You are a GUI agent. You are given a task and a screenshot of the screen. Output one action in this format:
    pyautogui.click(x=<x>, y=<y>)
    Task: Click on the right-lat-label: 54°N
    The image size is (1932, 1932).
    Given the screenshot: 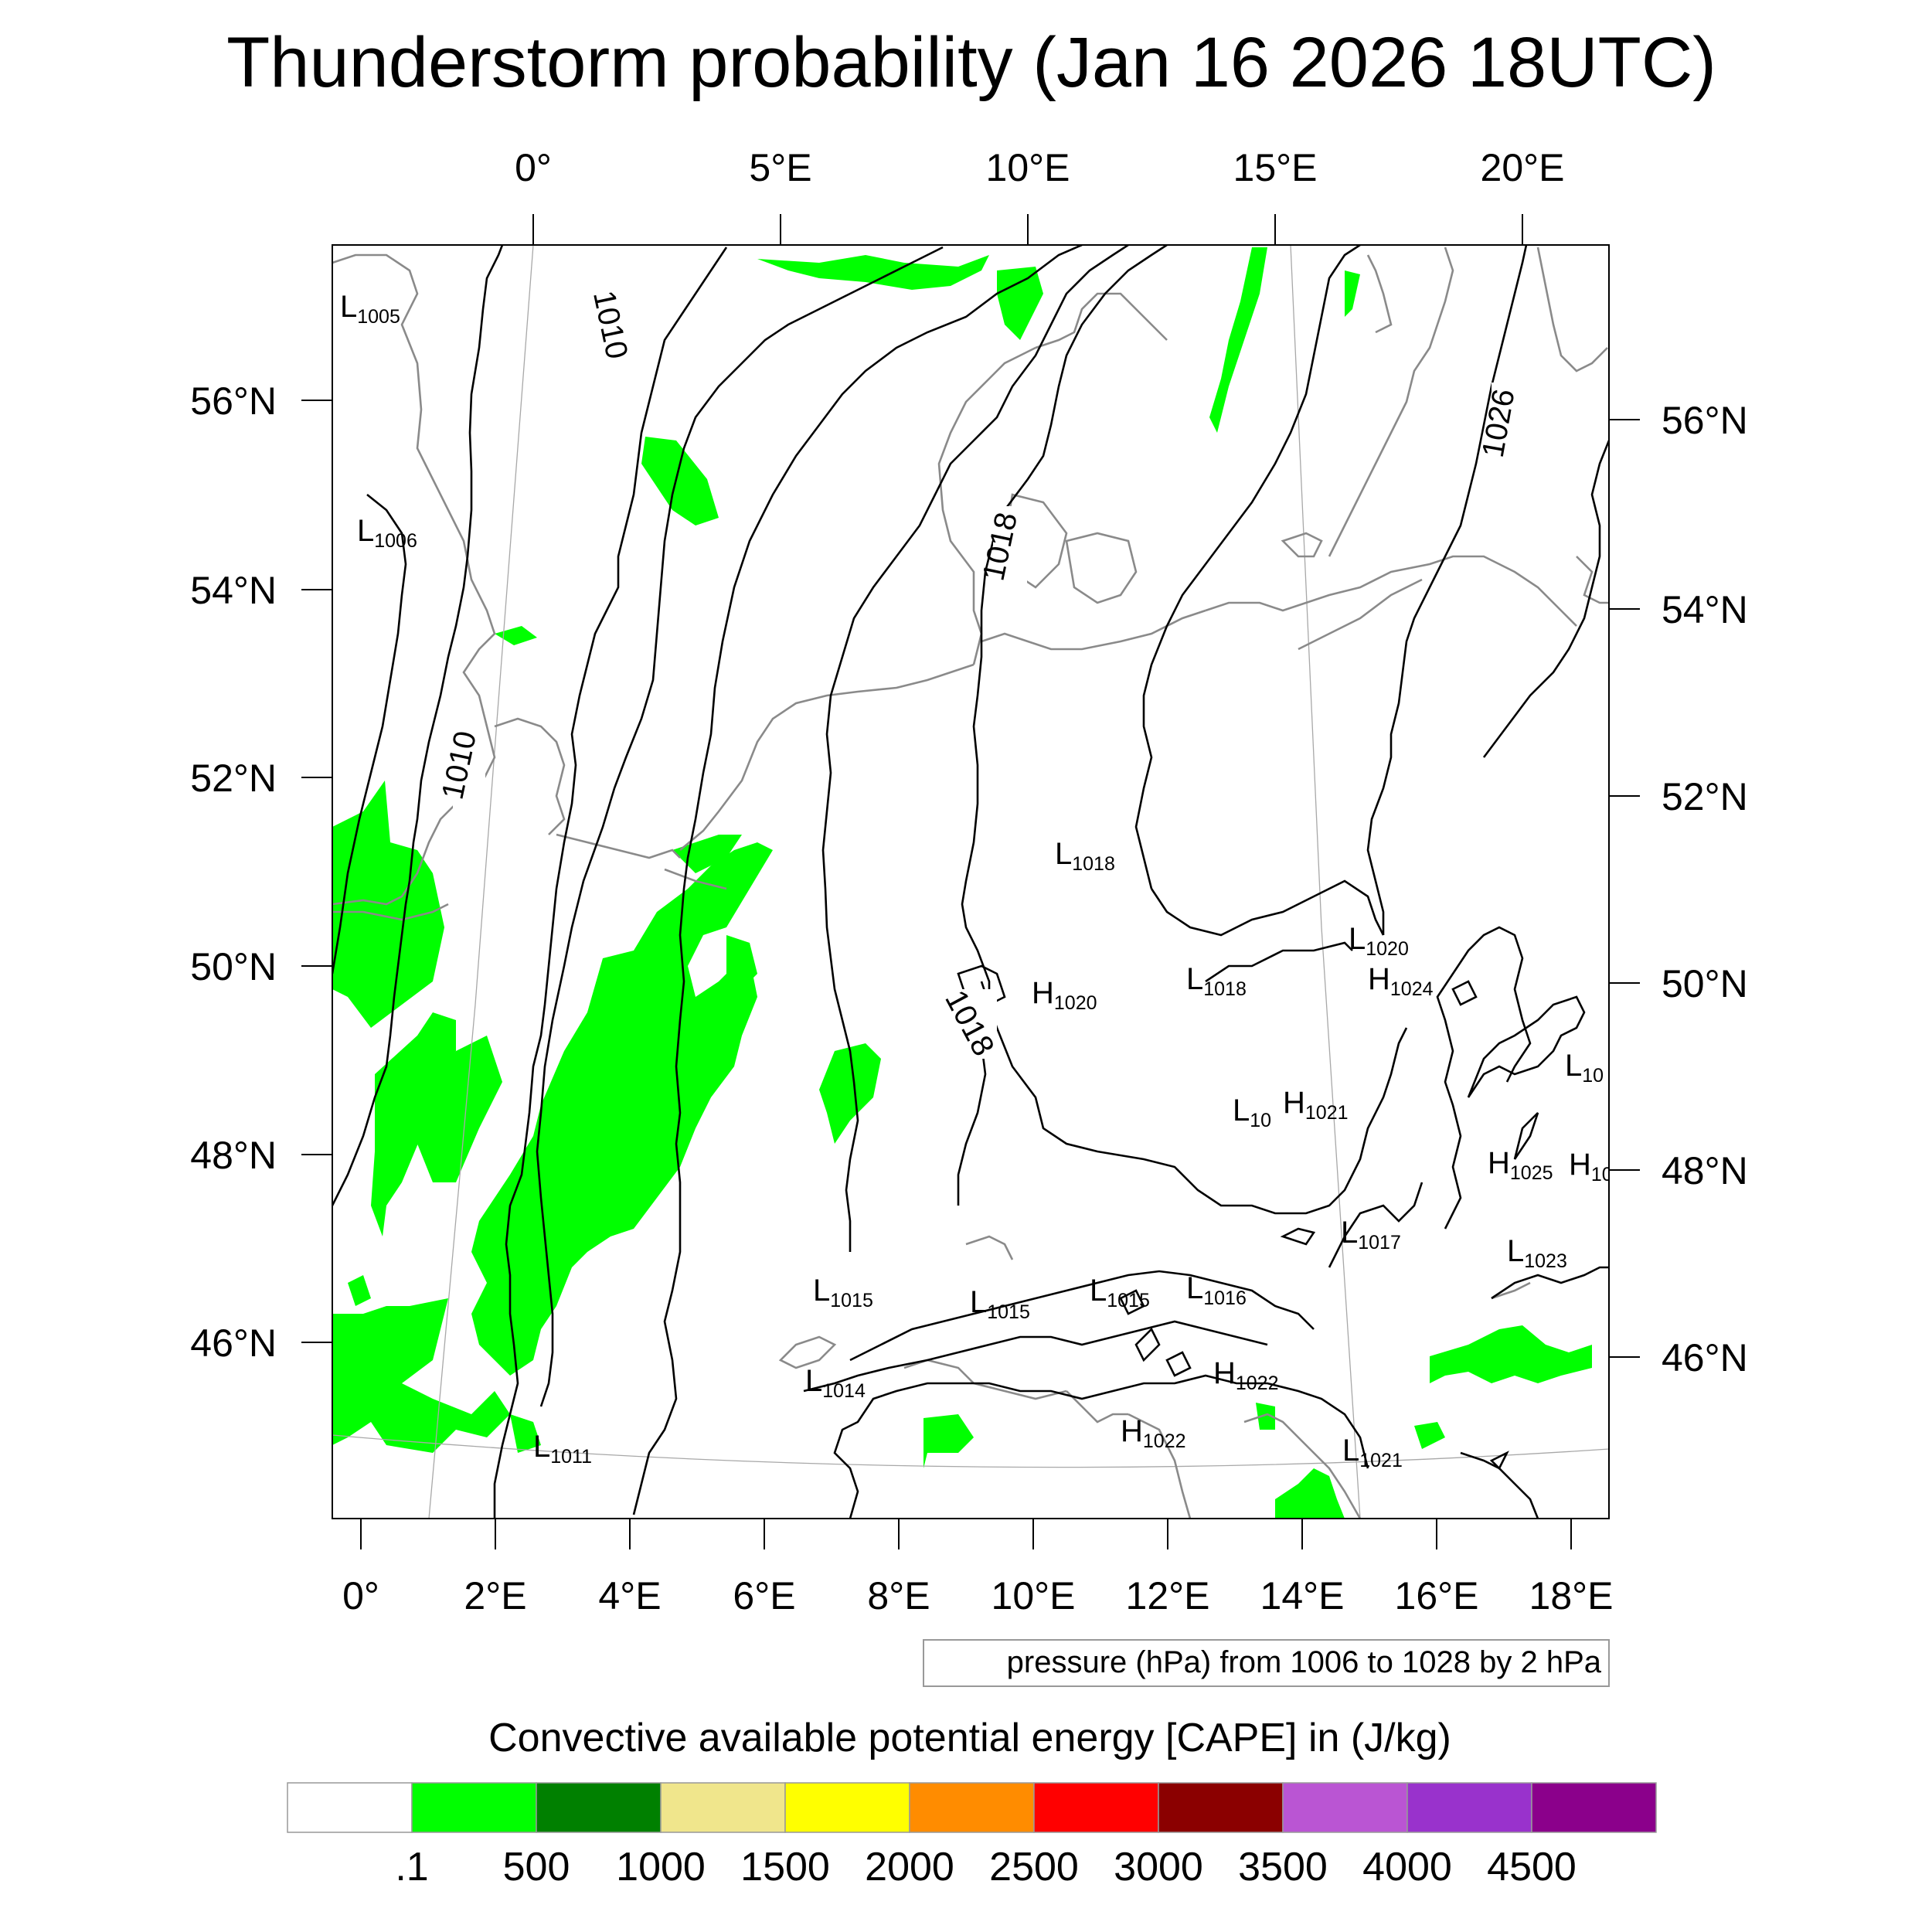 What is the action you would take?
    pyautogui.click(x=1705, y=610)
    